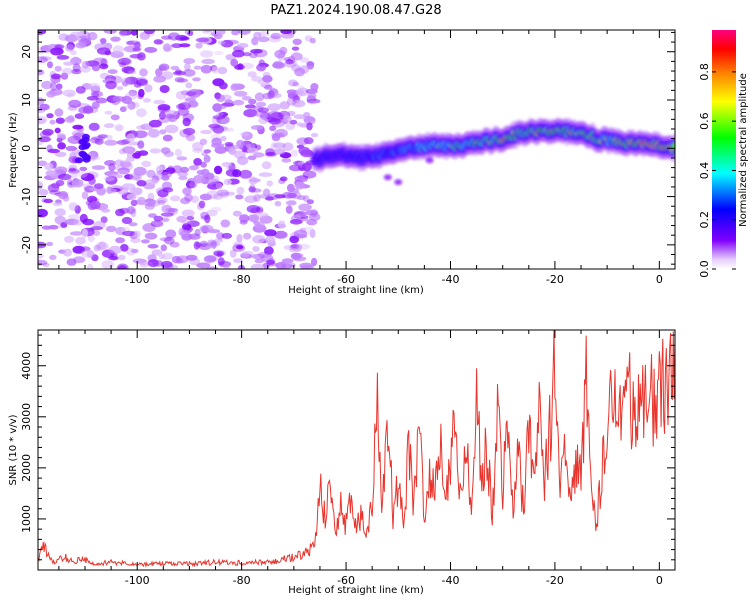 The width and height of the screenshot is (750, 600). I want to click on snr-x-tick-label: -20, so click(555, 580).